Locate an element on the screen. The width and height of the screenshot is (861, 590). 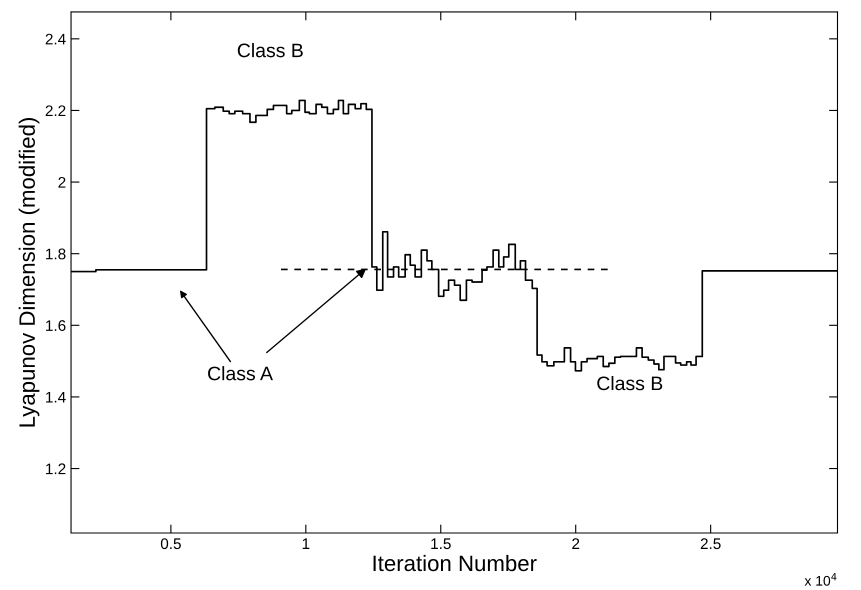
x-tick-label: 1 is located at coordinates (306, 543).